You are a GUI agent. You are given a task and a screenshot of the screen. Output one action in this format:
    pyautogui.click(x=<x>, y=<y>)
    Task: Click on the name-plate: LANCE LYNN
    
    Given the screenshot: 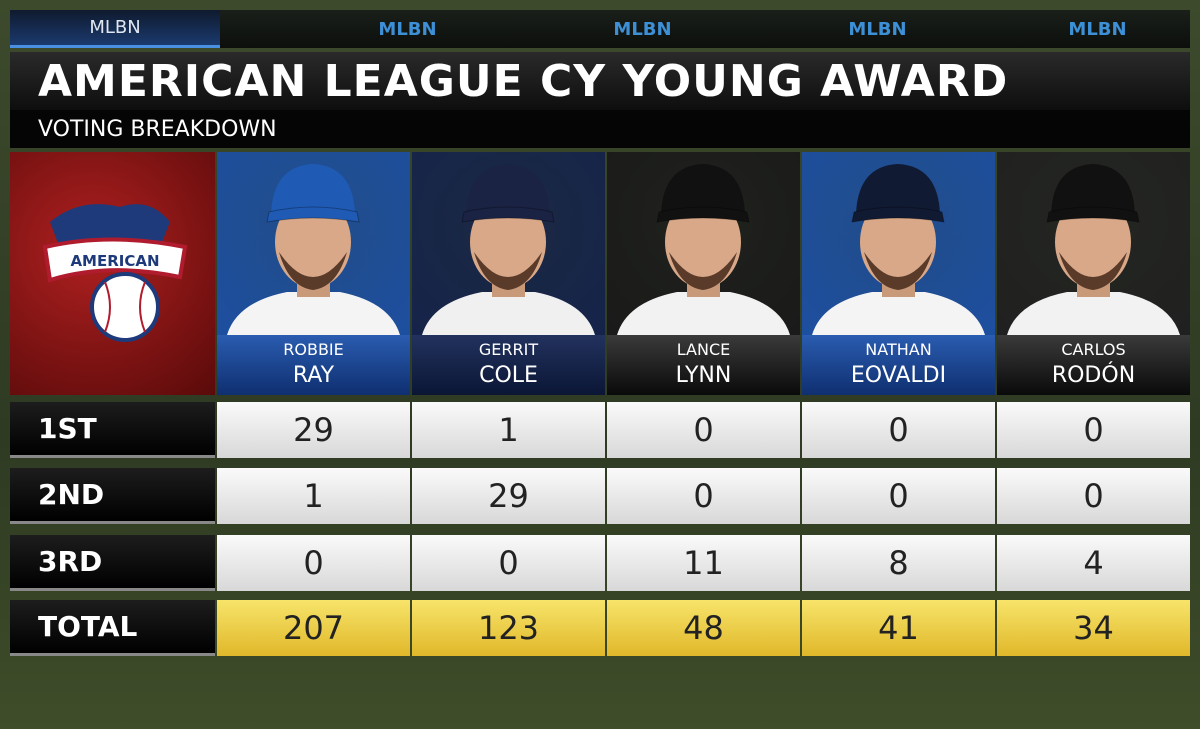 What is the action you would take?
    pyautogui.click(x=703, y=365)
    